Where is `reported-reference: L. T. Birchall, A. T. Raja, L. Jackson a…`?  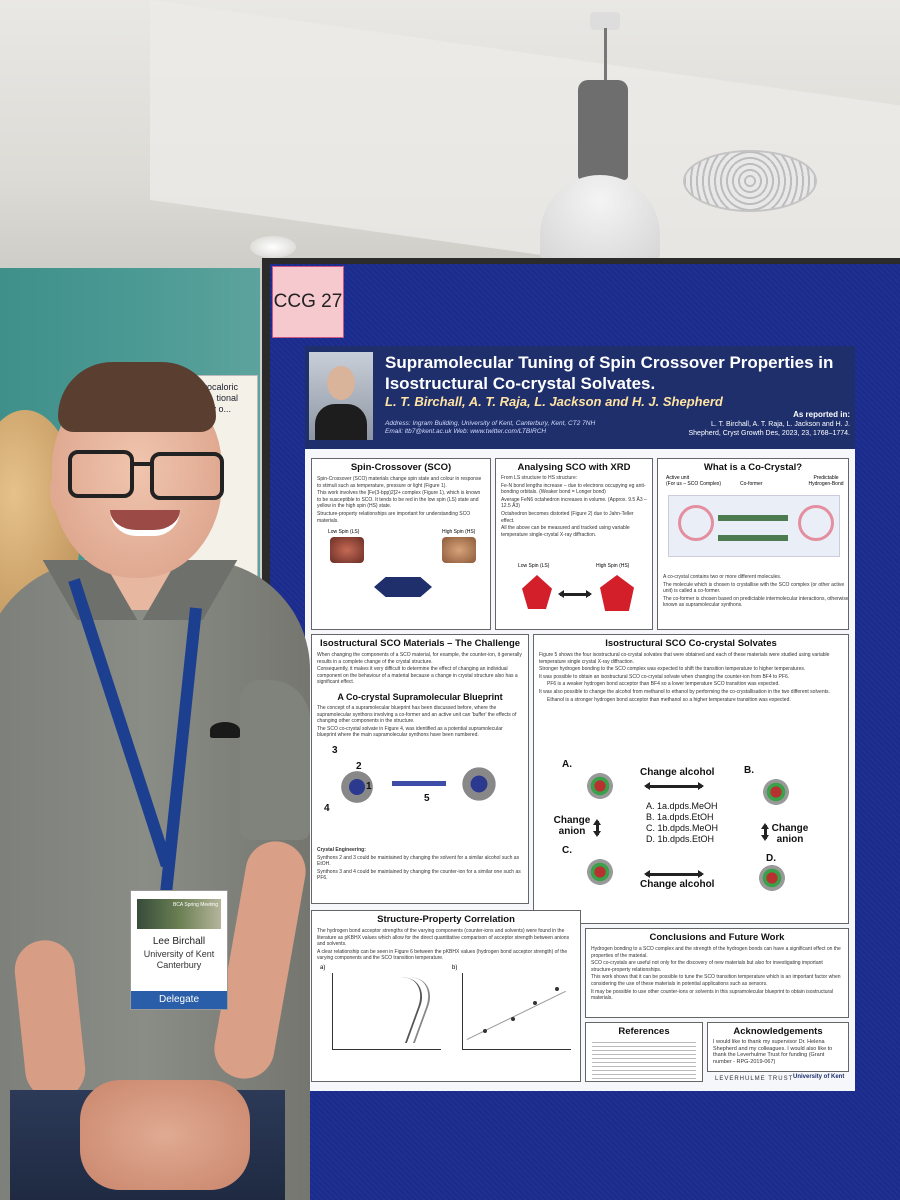
reported-reference: L. T. Birchall, A. T. Raja, L. Jackson a… is located at coordinates (769, 429).